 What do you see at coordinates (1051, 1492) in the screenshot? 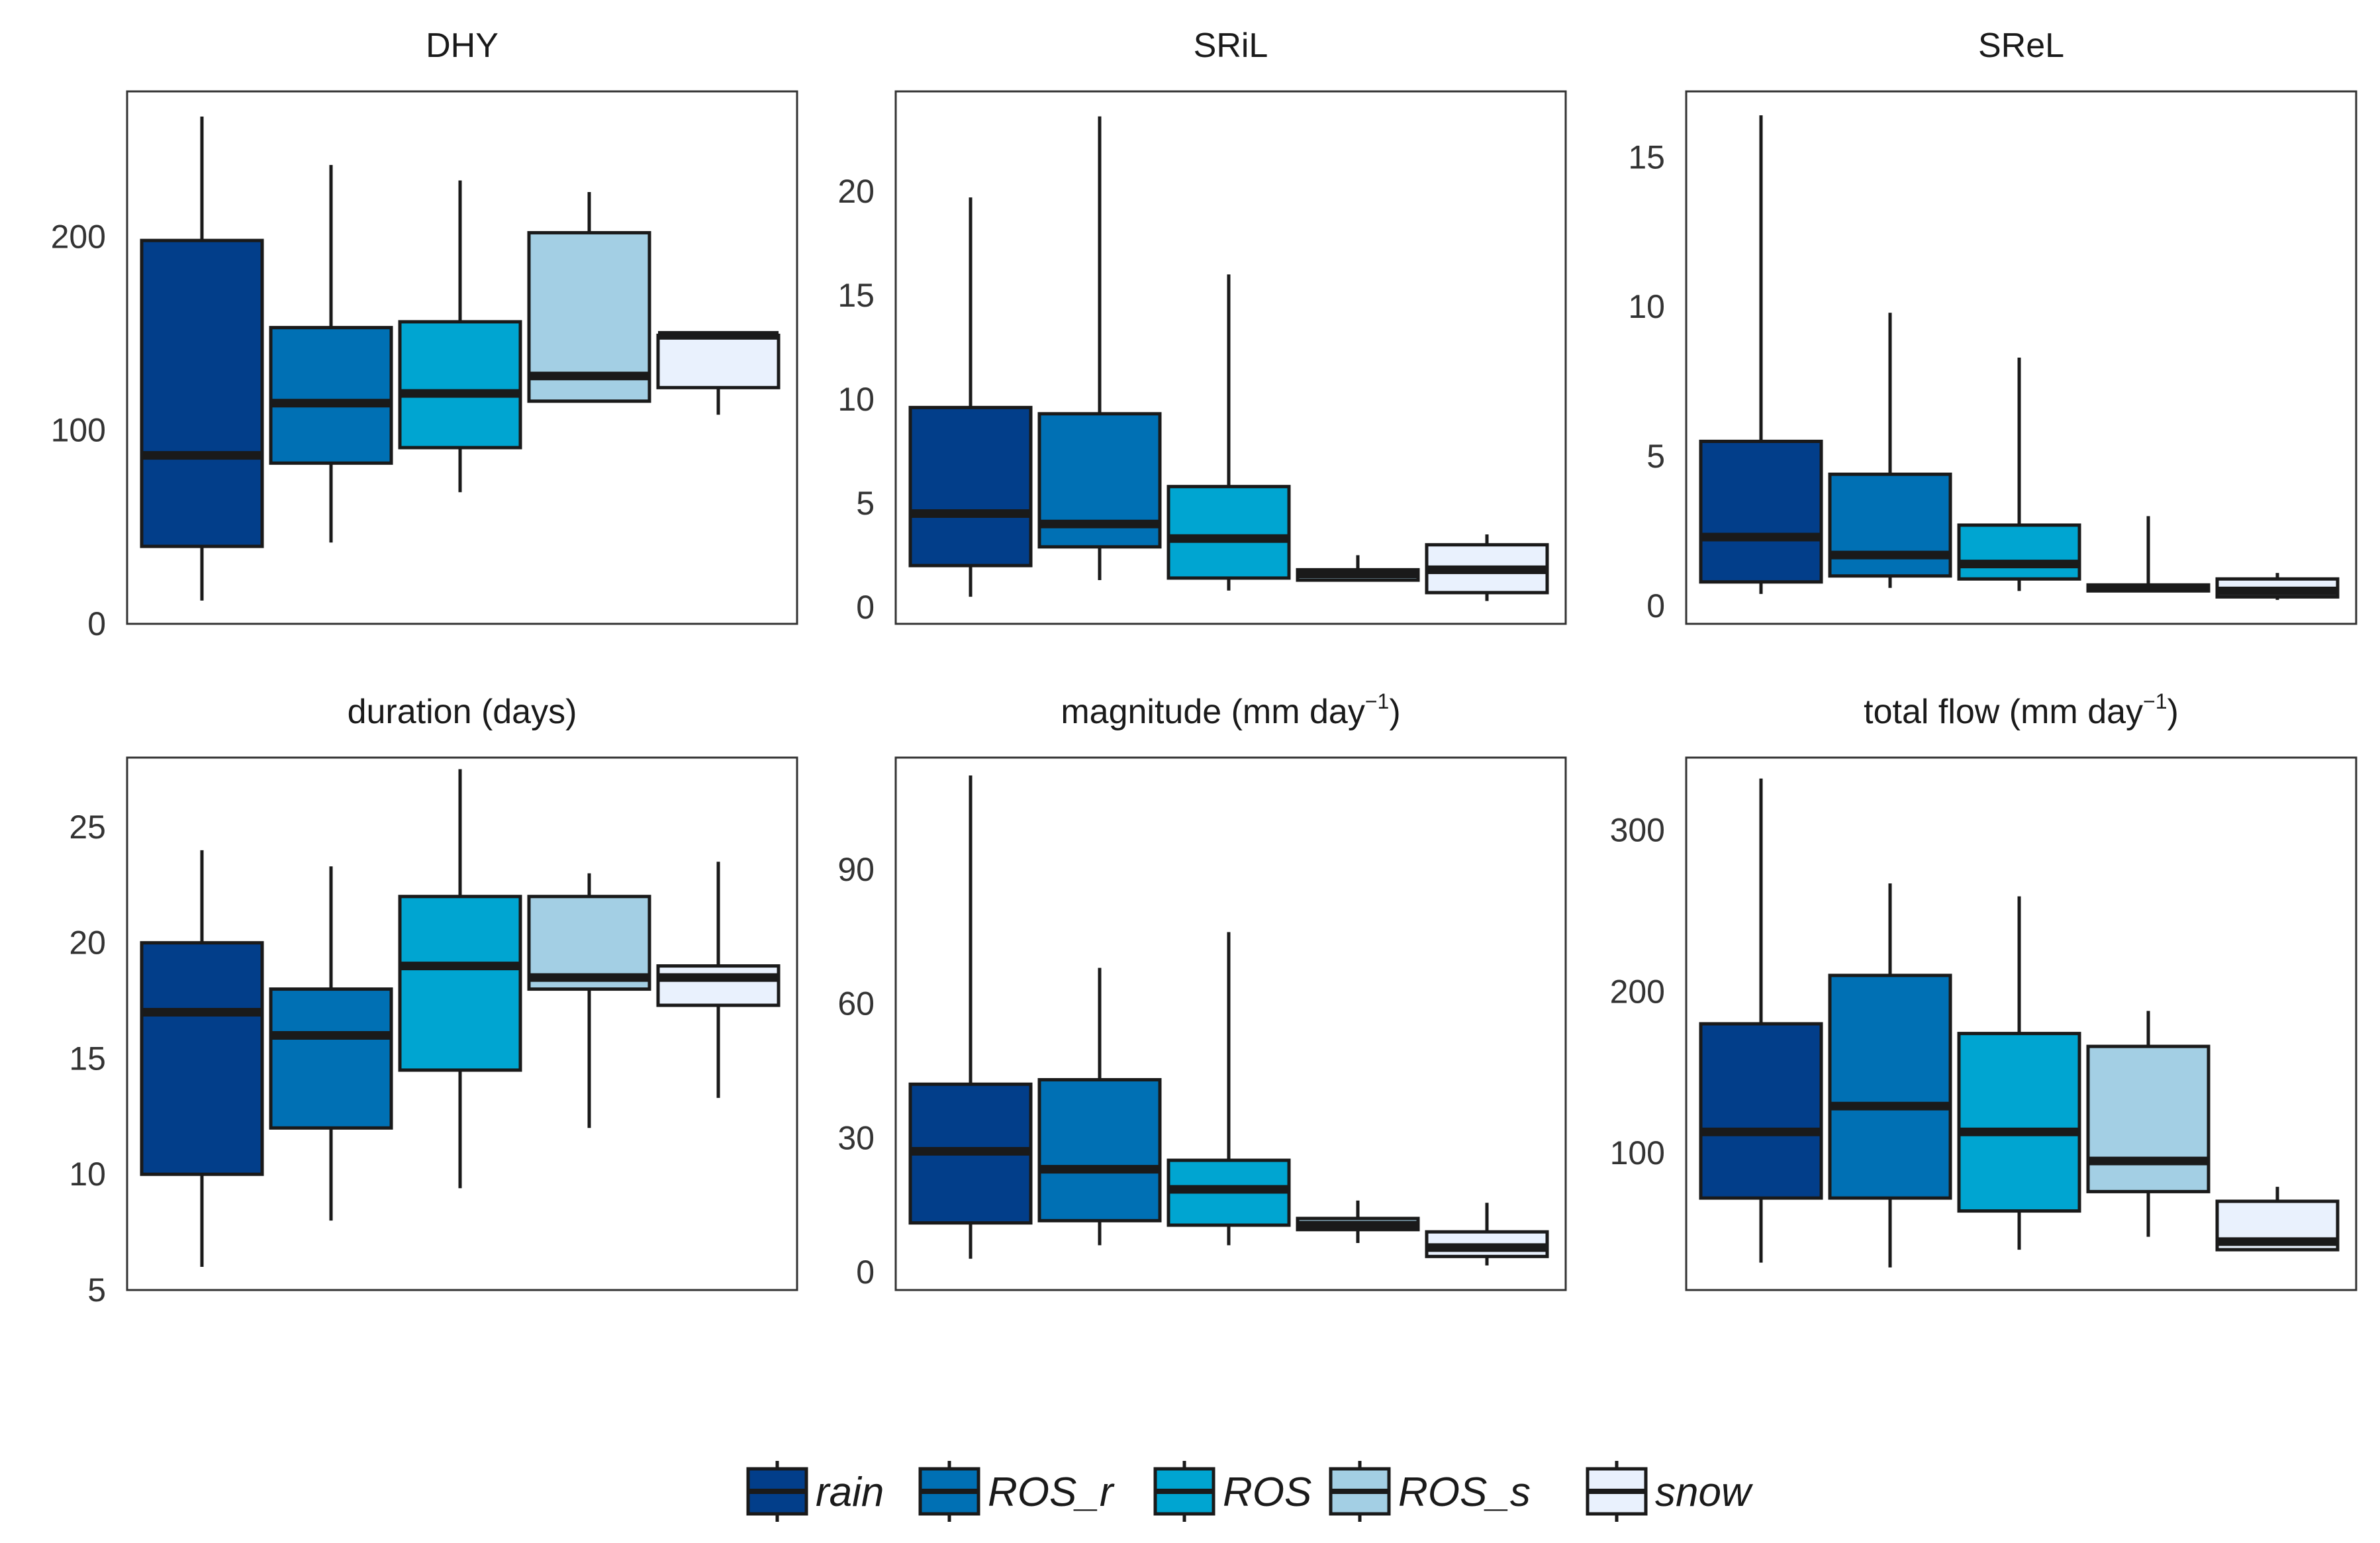
I see `legend-label-ros-r: ROS_r` at bounding box center [1051, 1492].